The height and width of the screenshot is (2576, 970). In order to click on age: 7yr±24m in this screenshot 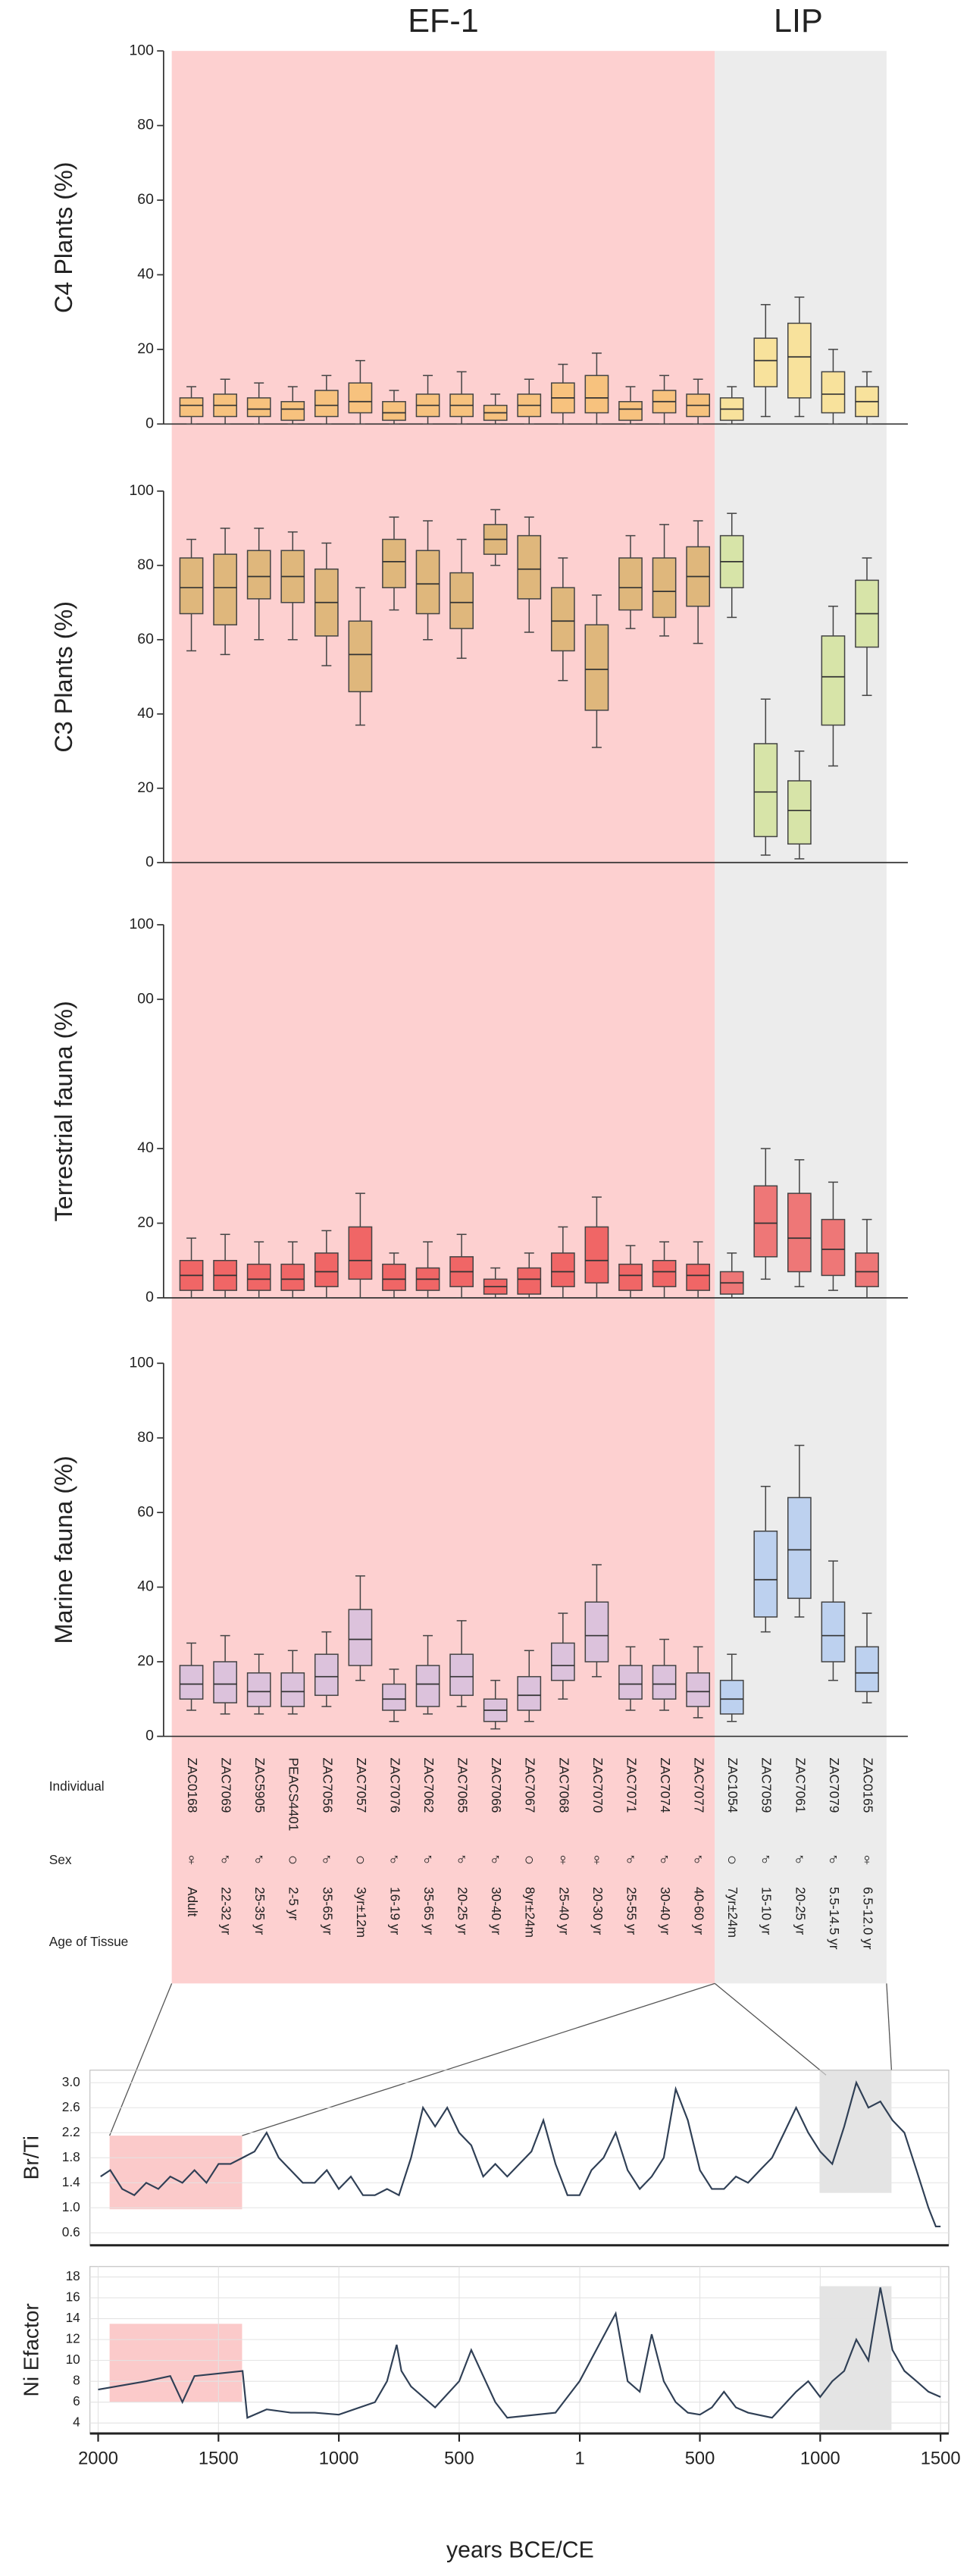, I will do `click(732, 1912)`.